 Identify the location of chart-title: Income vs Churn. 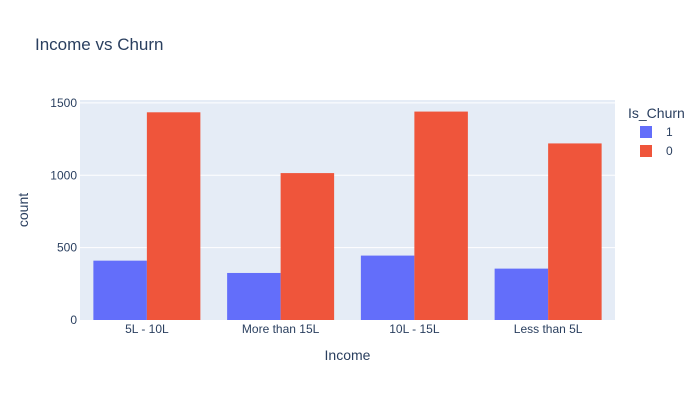
(99, 44).